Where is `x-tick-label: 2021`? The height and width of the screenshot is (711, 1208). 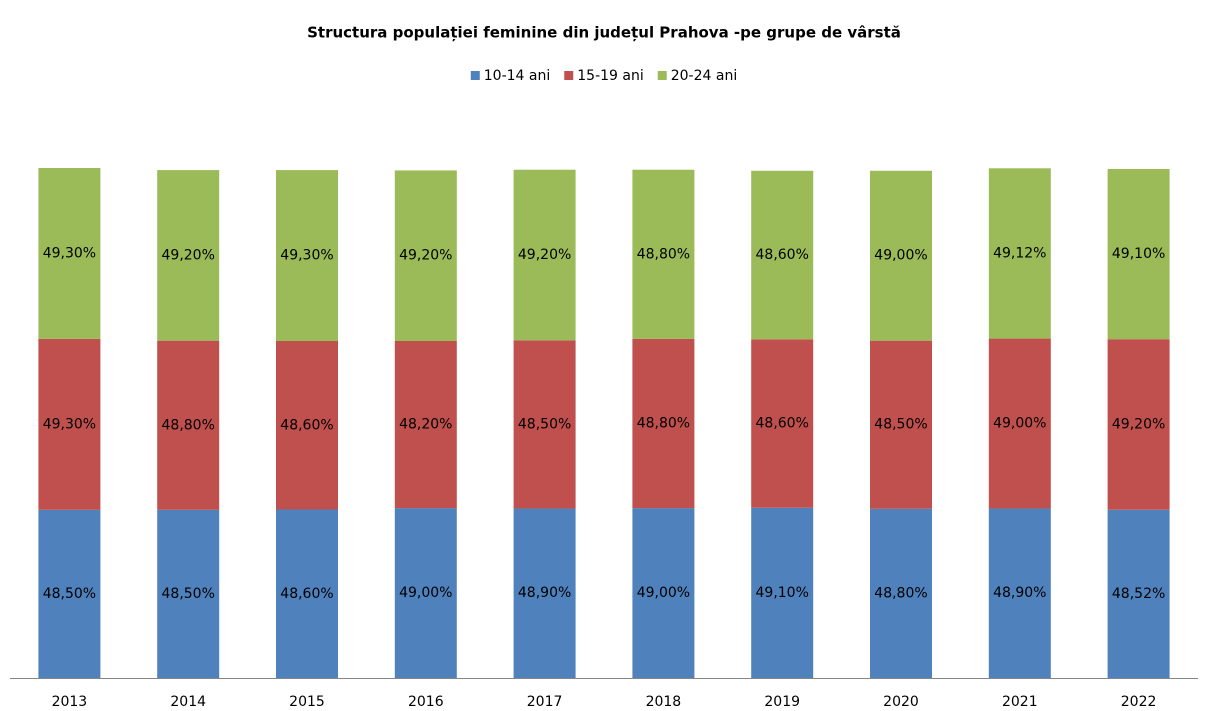
x-tick-label: 2021 is located at coordinates (1020, 702).